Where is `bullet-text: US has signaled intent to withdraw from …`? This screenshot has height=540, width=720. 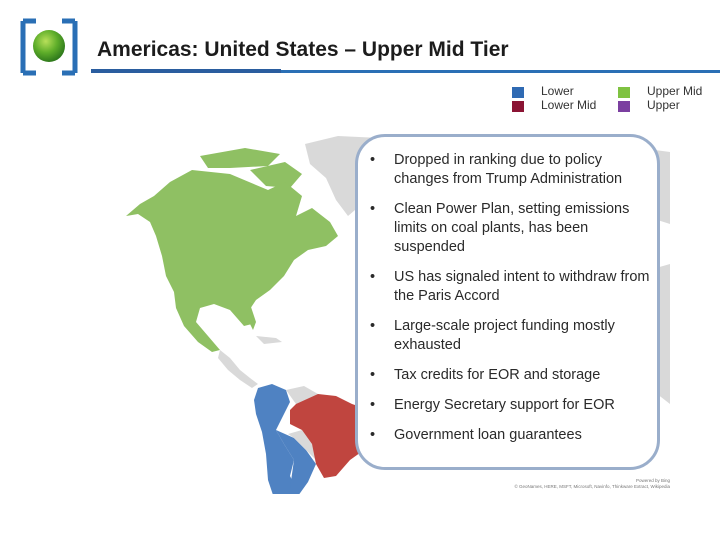
bullet-text: US has signaled intent to withdraw from … is located at coordinates (522, 286).